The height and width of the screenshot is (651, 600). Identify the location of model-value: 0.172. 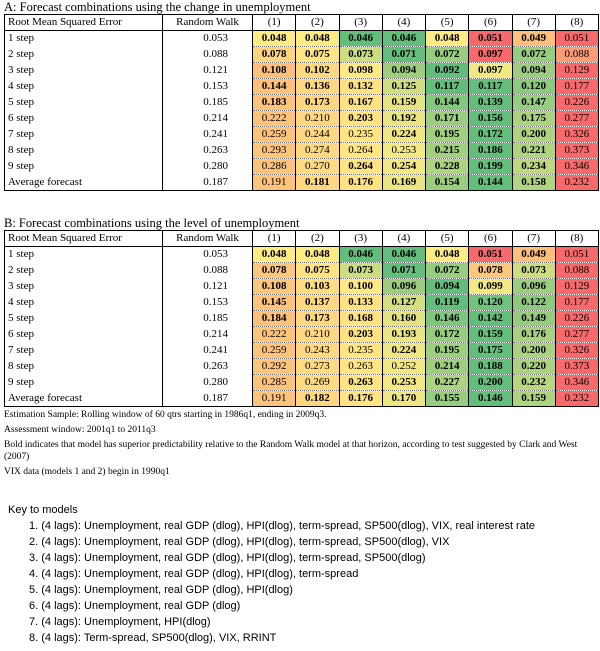
(490, 134).